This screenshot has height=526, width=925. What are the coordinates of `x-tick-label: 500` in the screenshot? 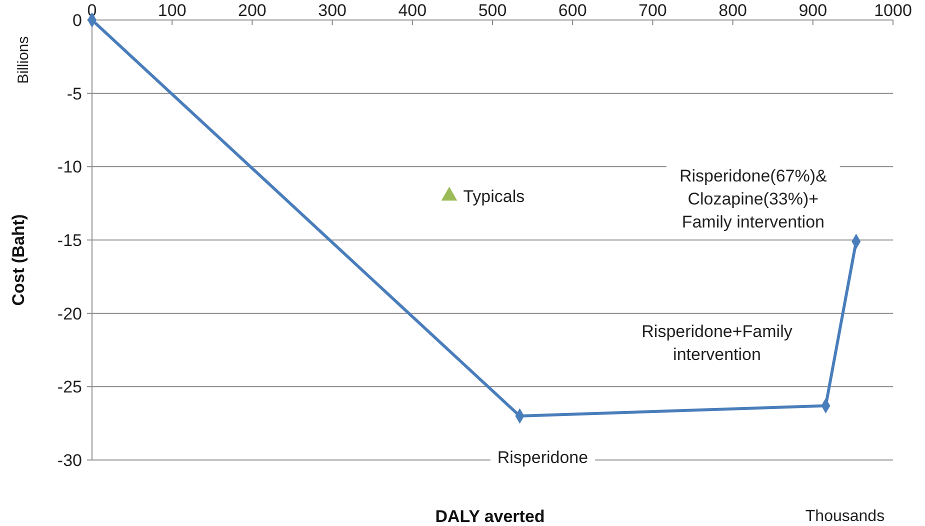 It's located at (492, 10).